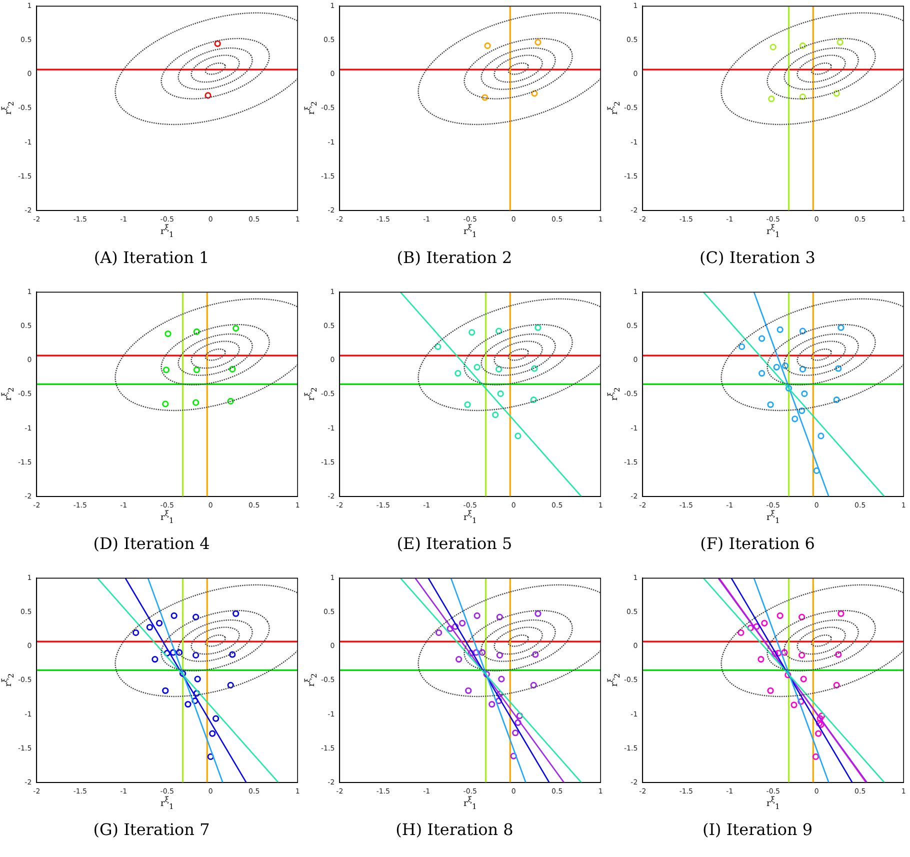 Image resolution: width=910 pixels, height=857 pixels. What do you see at coordinates (151, 257) in the screenshot?
I see `text: (A) Iteration 1` at bounding box center [151, 257].